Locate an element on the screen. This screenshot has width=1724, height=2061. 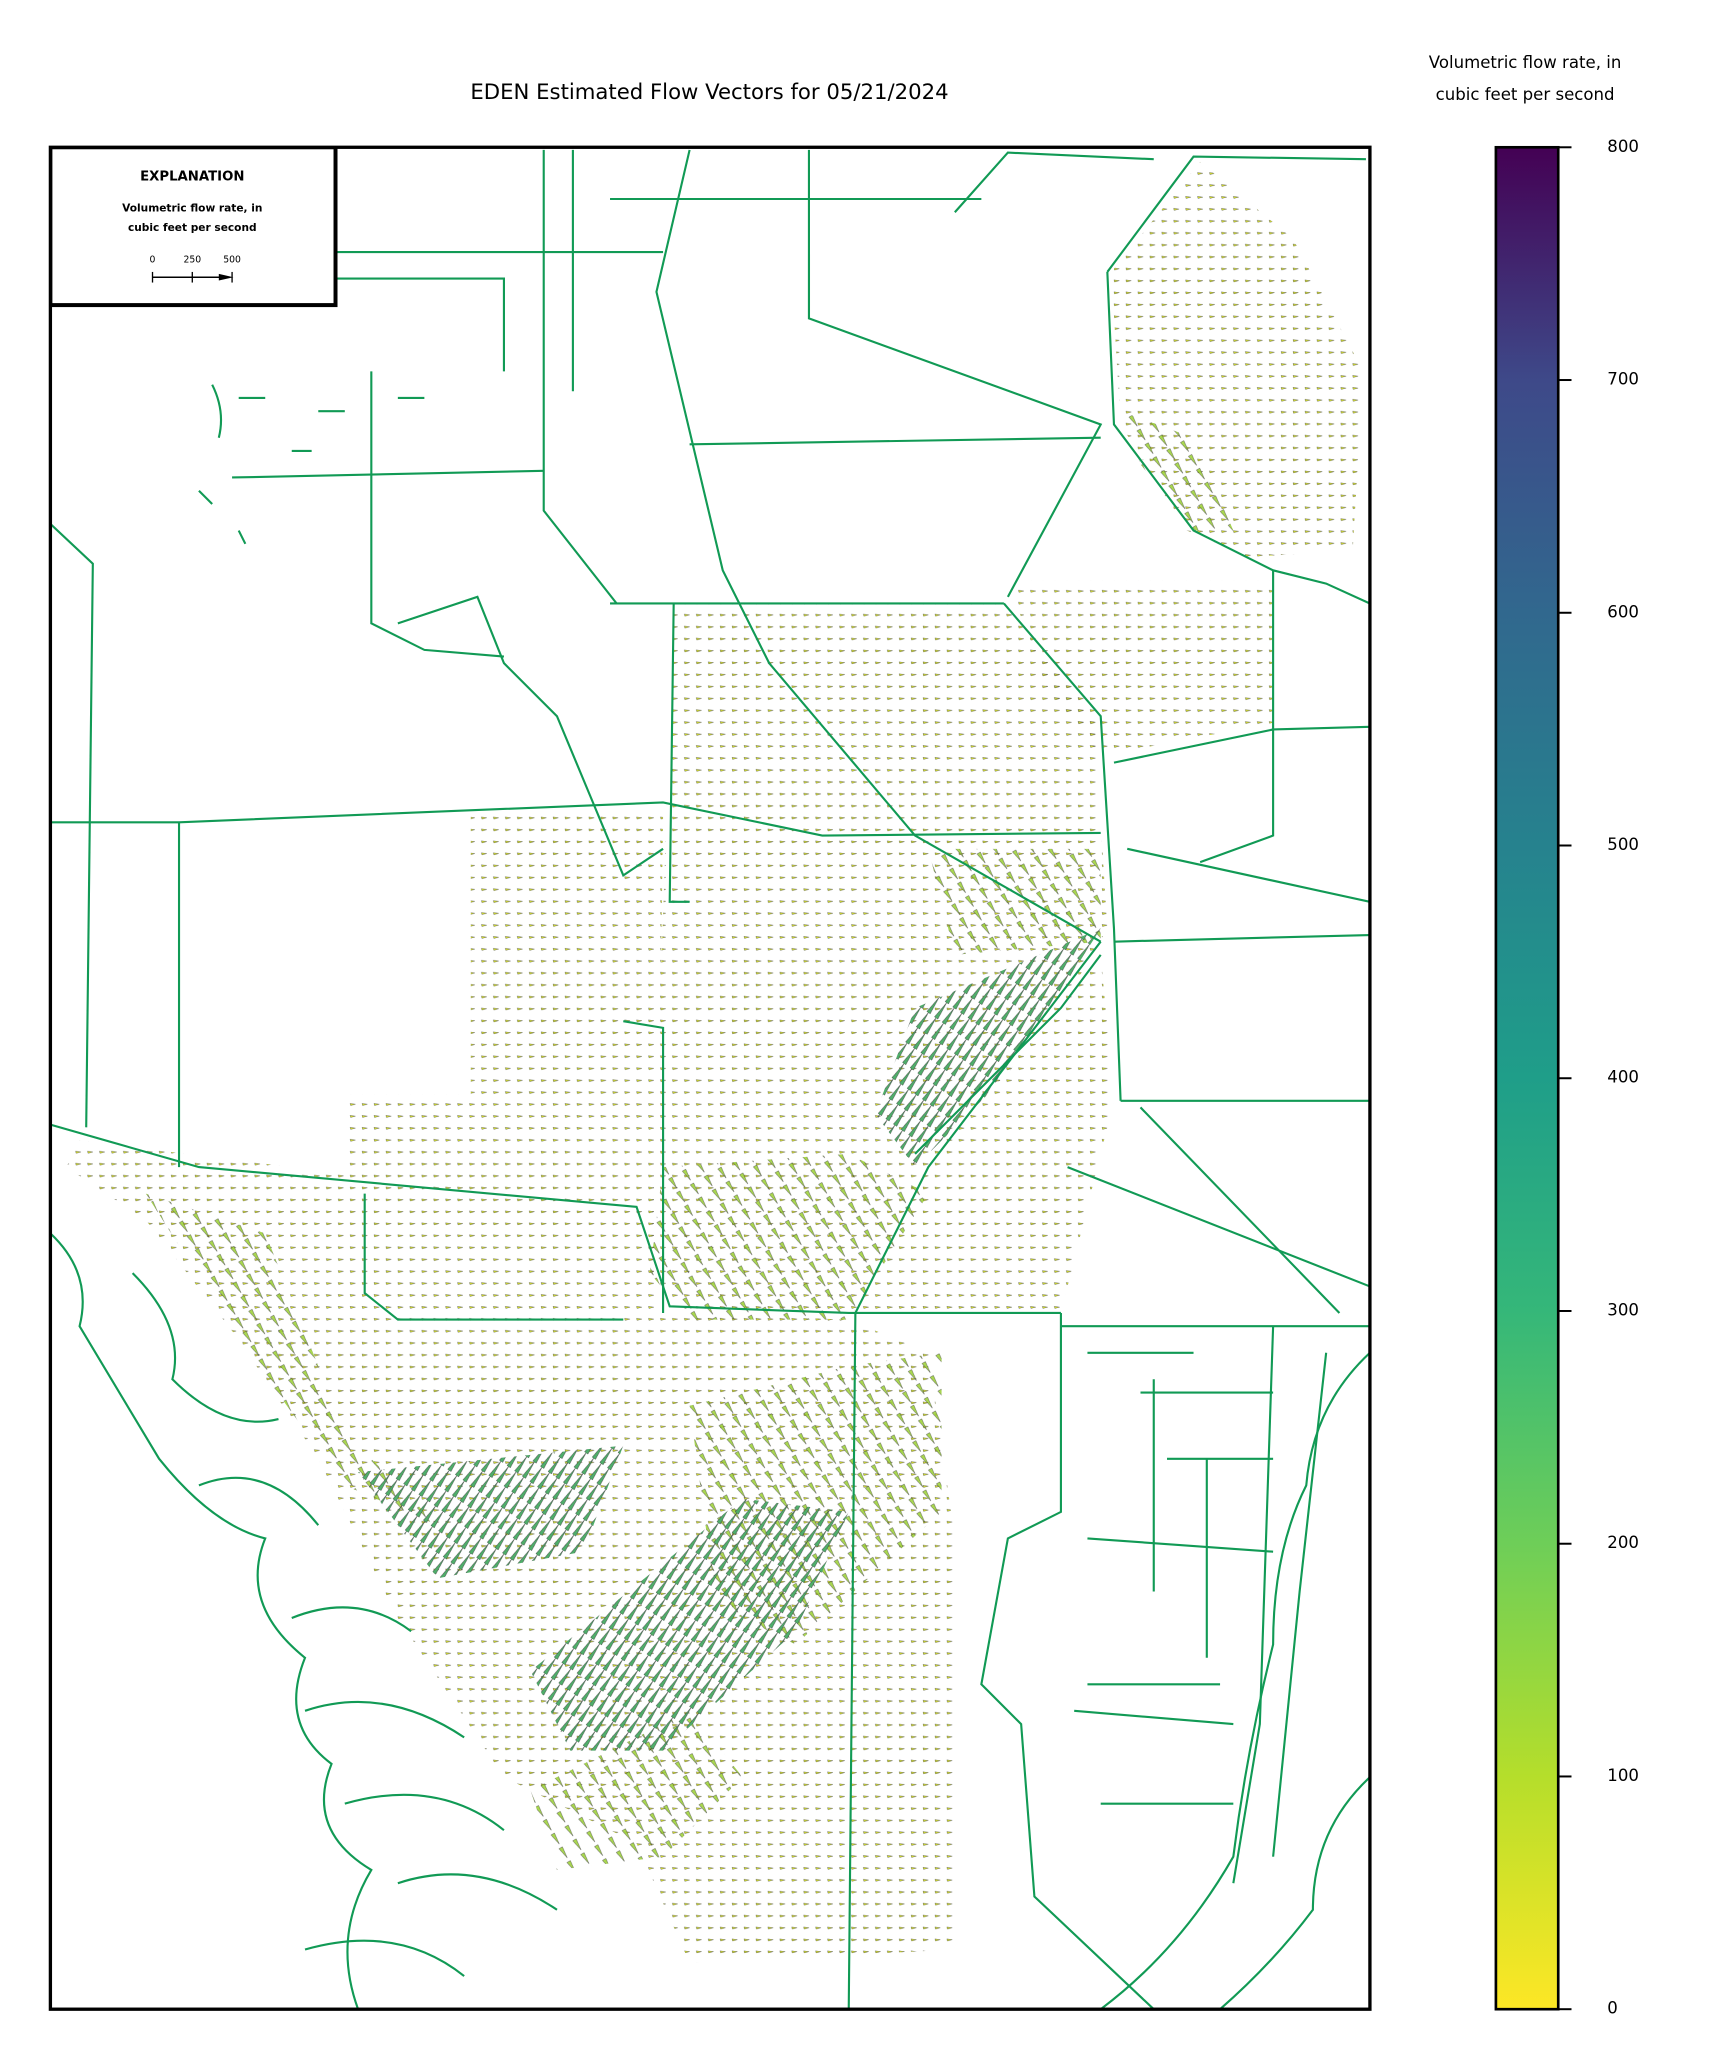
colorbar-label: Volumetric flow rate, in is located at coordinates (1525, 62).